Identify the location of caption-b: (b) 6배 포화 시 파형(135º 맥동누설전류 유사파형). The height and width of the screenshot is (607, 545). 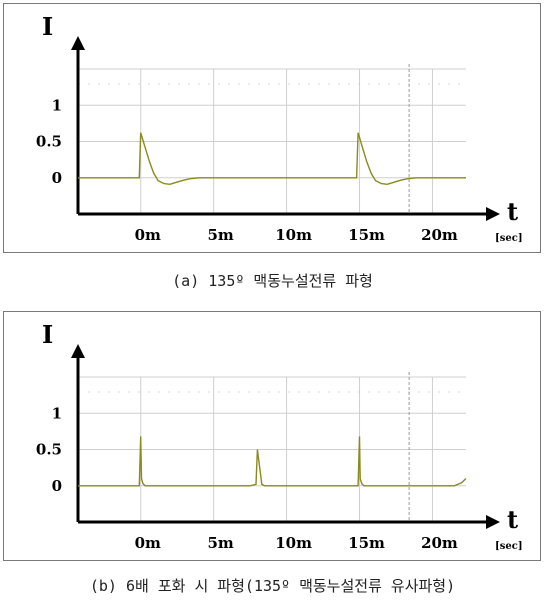
(272, 586).